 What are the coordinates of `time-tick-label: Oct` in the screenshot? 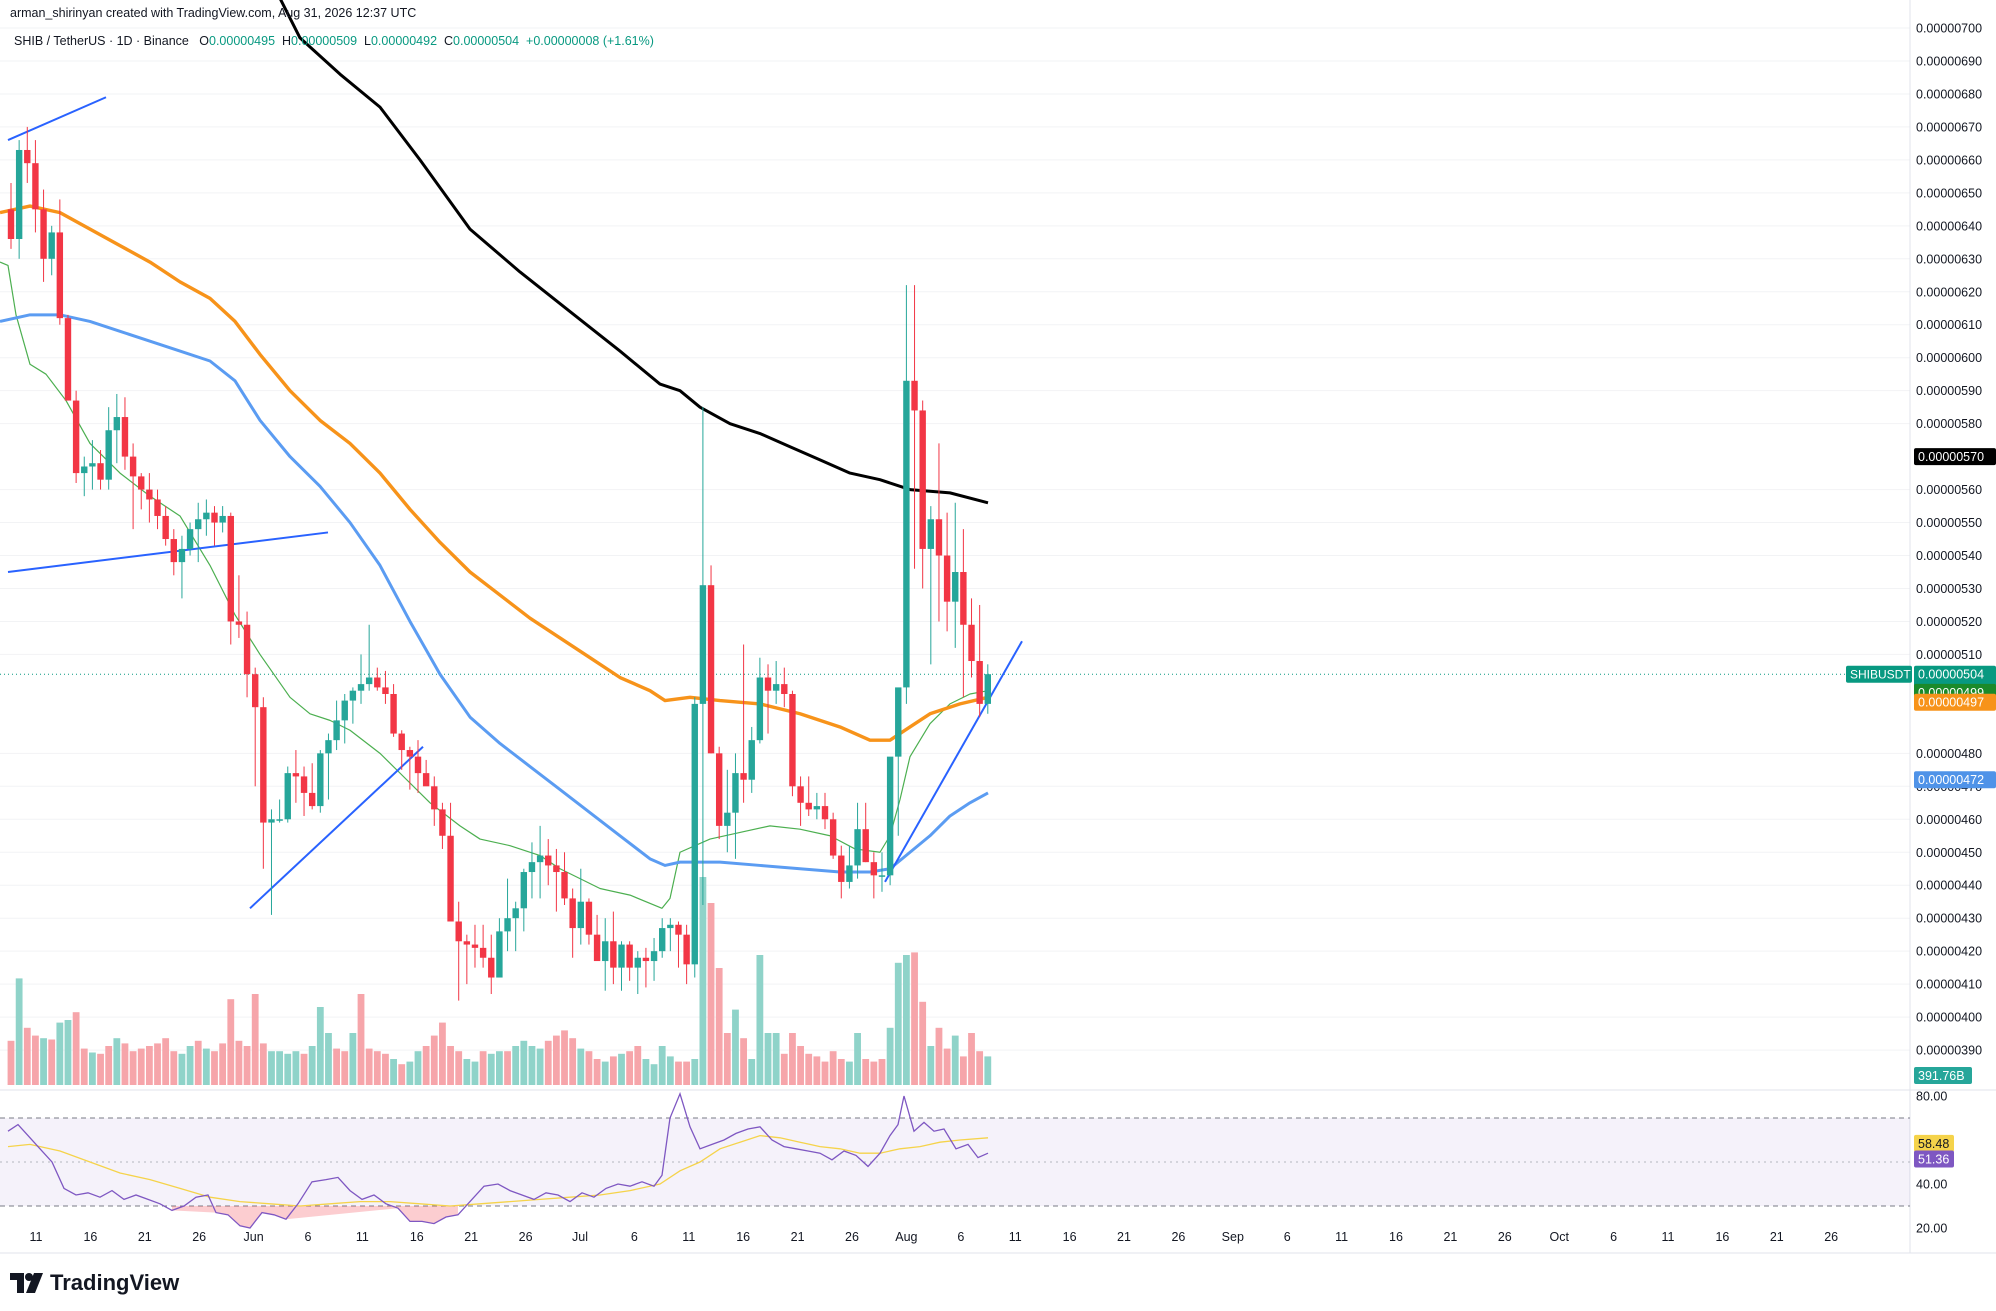 It's located at (1559, 1237).